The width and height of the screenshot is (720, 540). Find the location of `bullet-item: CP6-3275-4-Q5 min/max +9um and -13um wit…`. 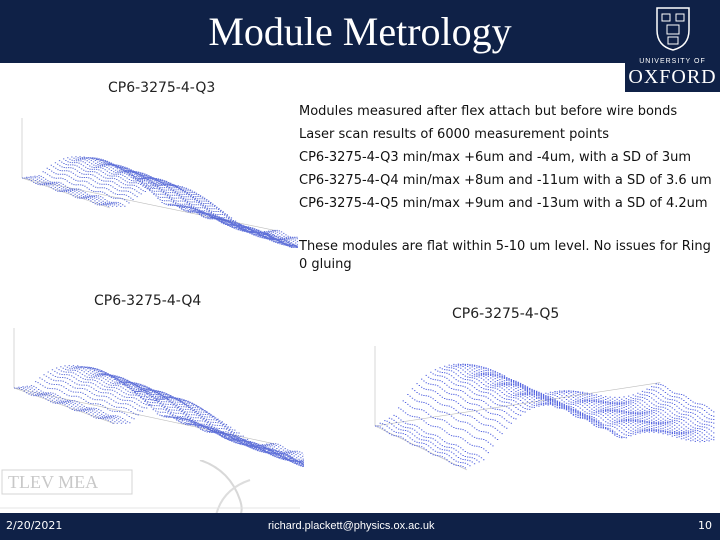

bullet-item: CP6-3275-4-Q5 min/max +9um and -13um wit… is located at coordinates (503, 203).